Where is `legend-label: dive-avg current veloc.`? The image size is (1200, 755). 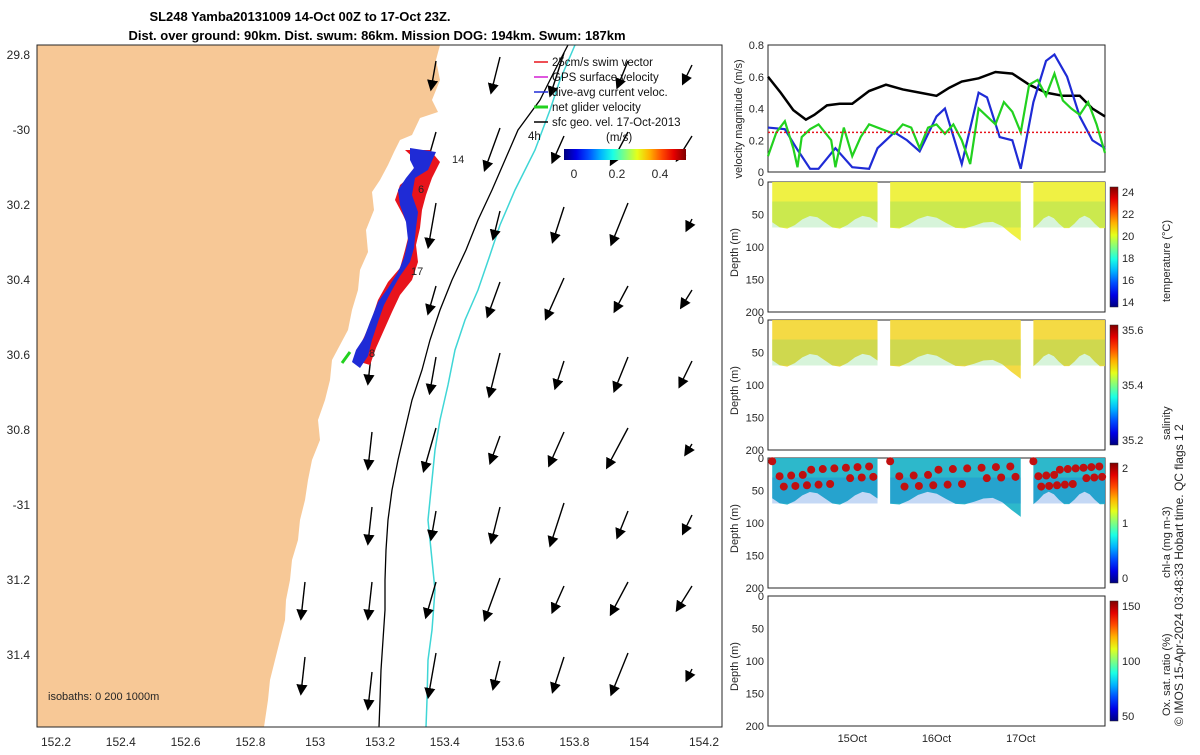
legend-label: dive-avg current veloc. is located at coordinates (610, 93).